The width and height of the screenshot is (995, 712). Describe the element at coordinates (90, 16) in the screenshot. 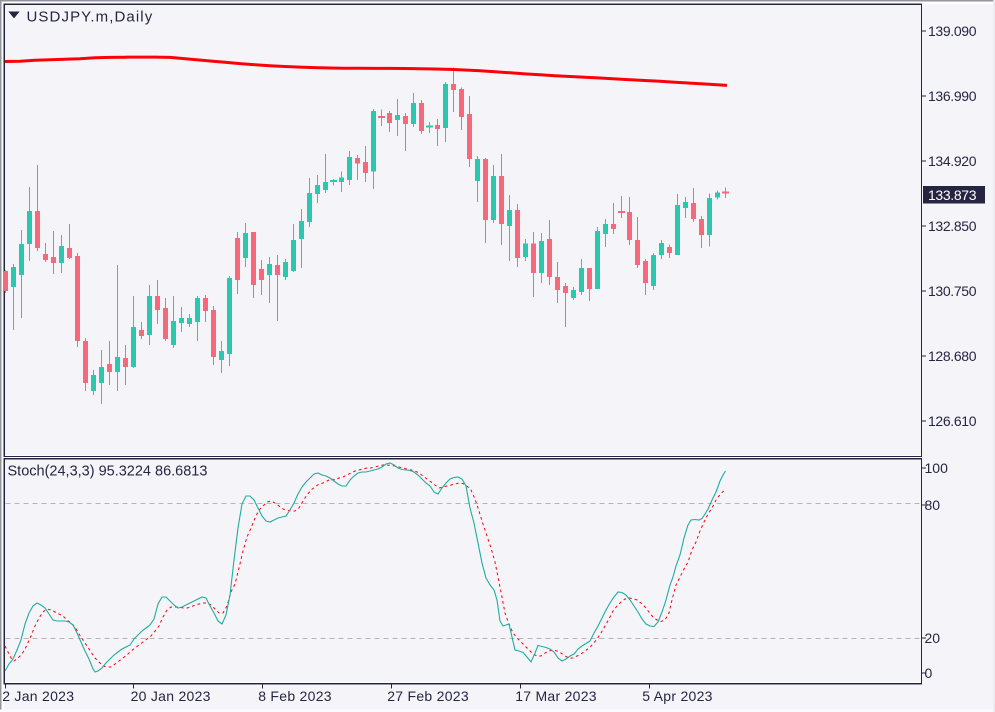

I see `svg-text: USDJPY.m,Daily` at that location.